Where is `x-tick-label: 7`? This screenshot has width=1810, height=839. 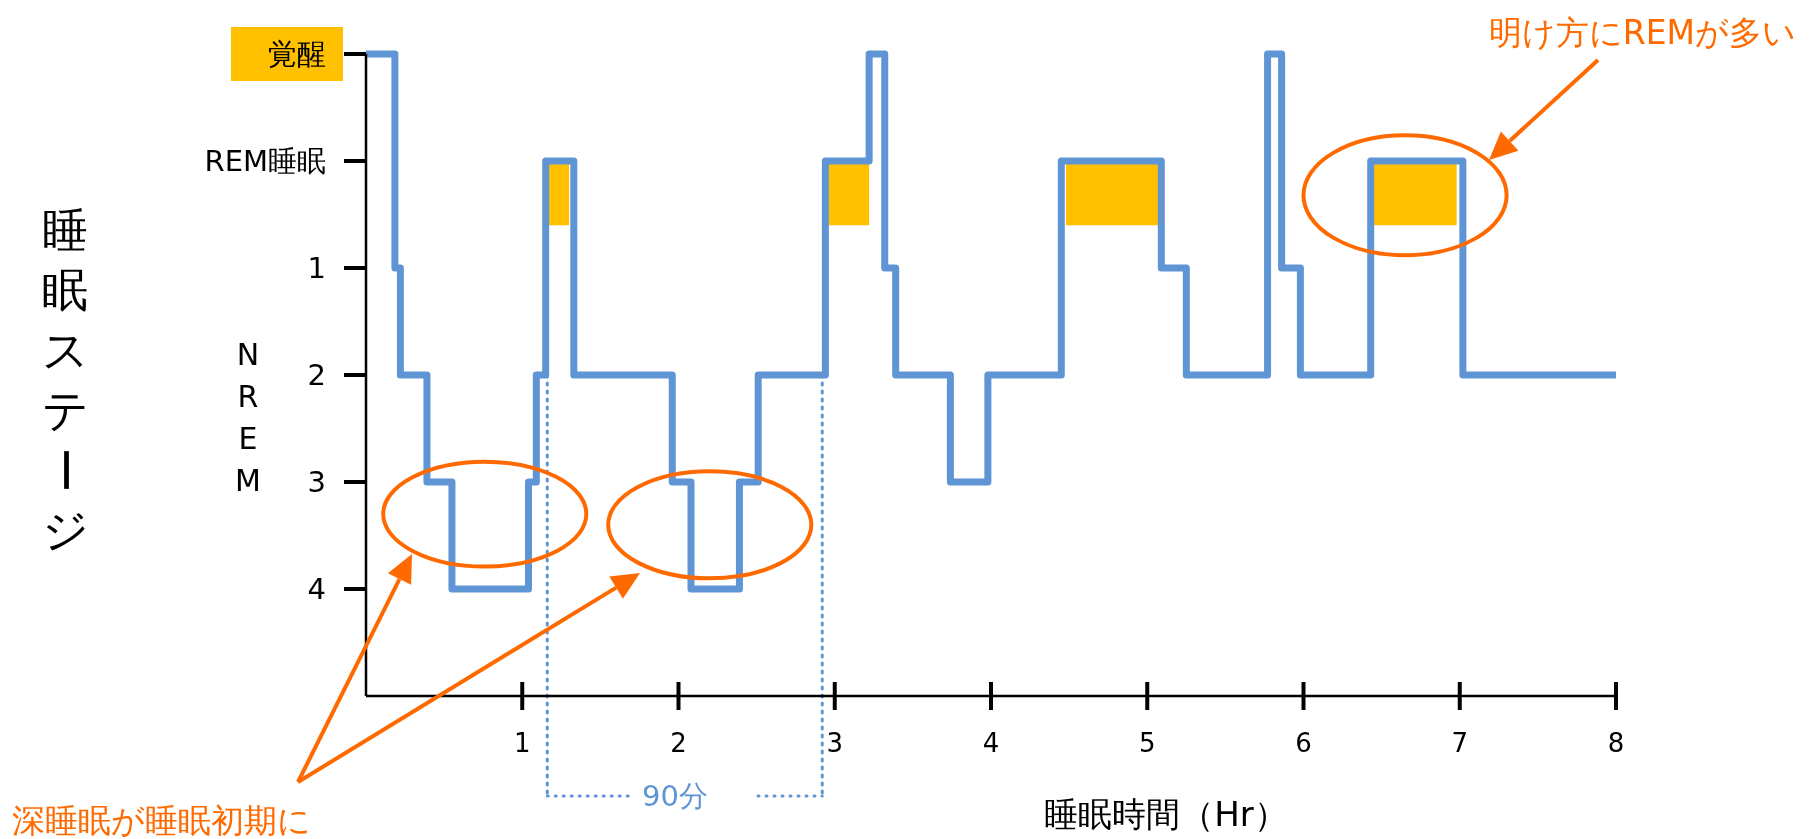
x-tick-label: 7 is located at coordinates (1460, 743).